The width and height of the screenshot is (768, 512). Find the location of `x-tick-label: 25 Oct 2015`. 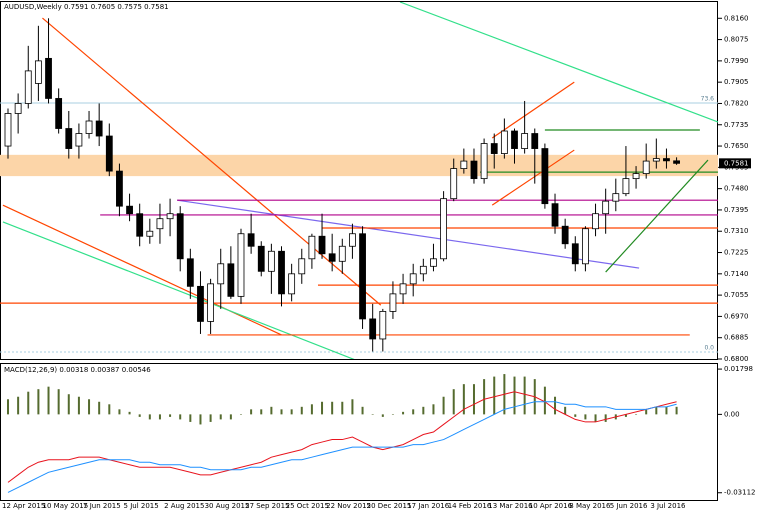

x-tick-label: 25 Oct 2015 is located at coordinates (307, 506).